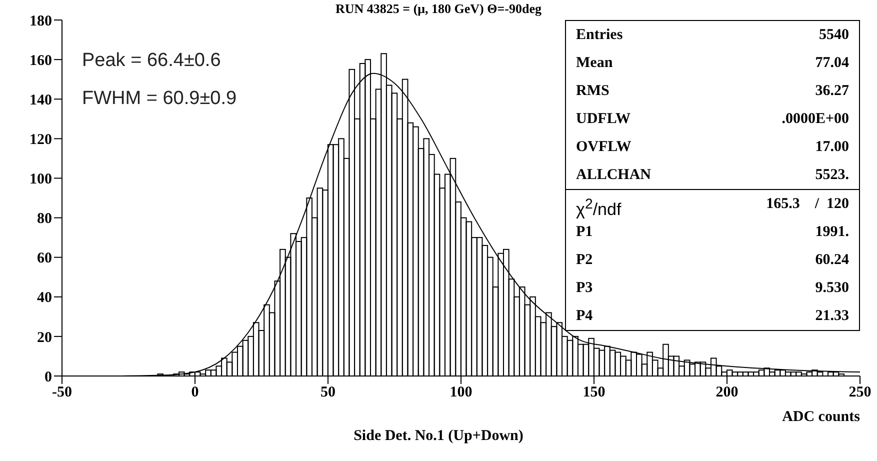  Describe the element at coordinates (151, 61) in the screenshot. I see `annotation: Peak = 66.4±0.6` at that location.